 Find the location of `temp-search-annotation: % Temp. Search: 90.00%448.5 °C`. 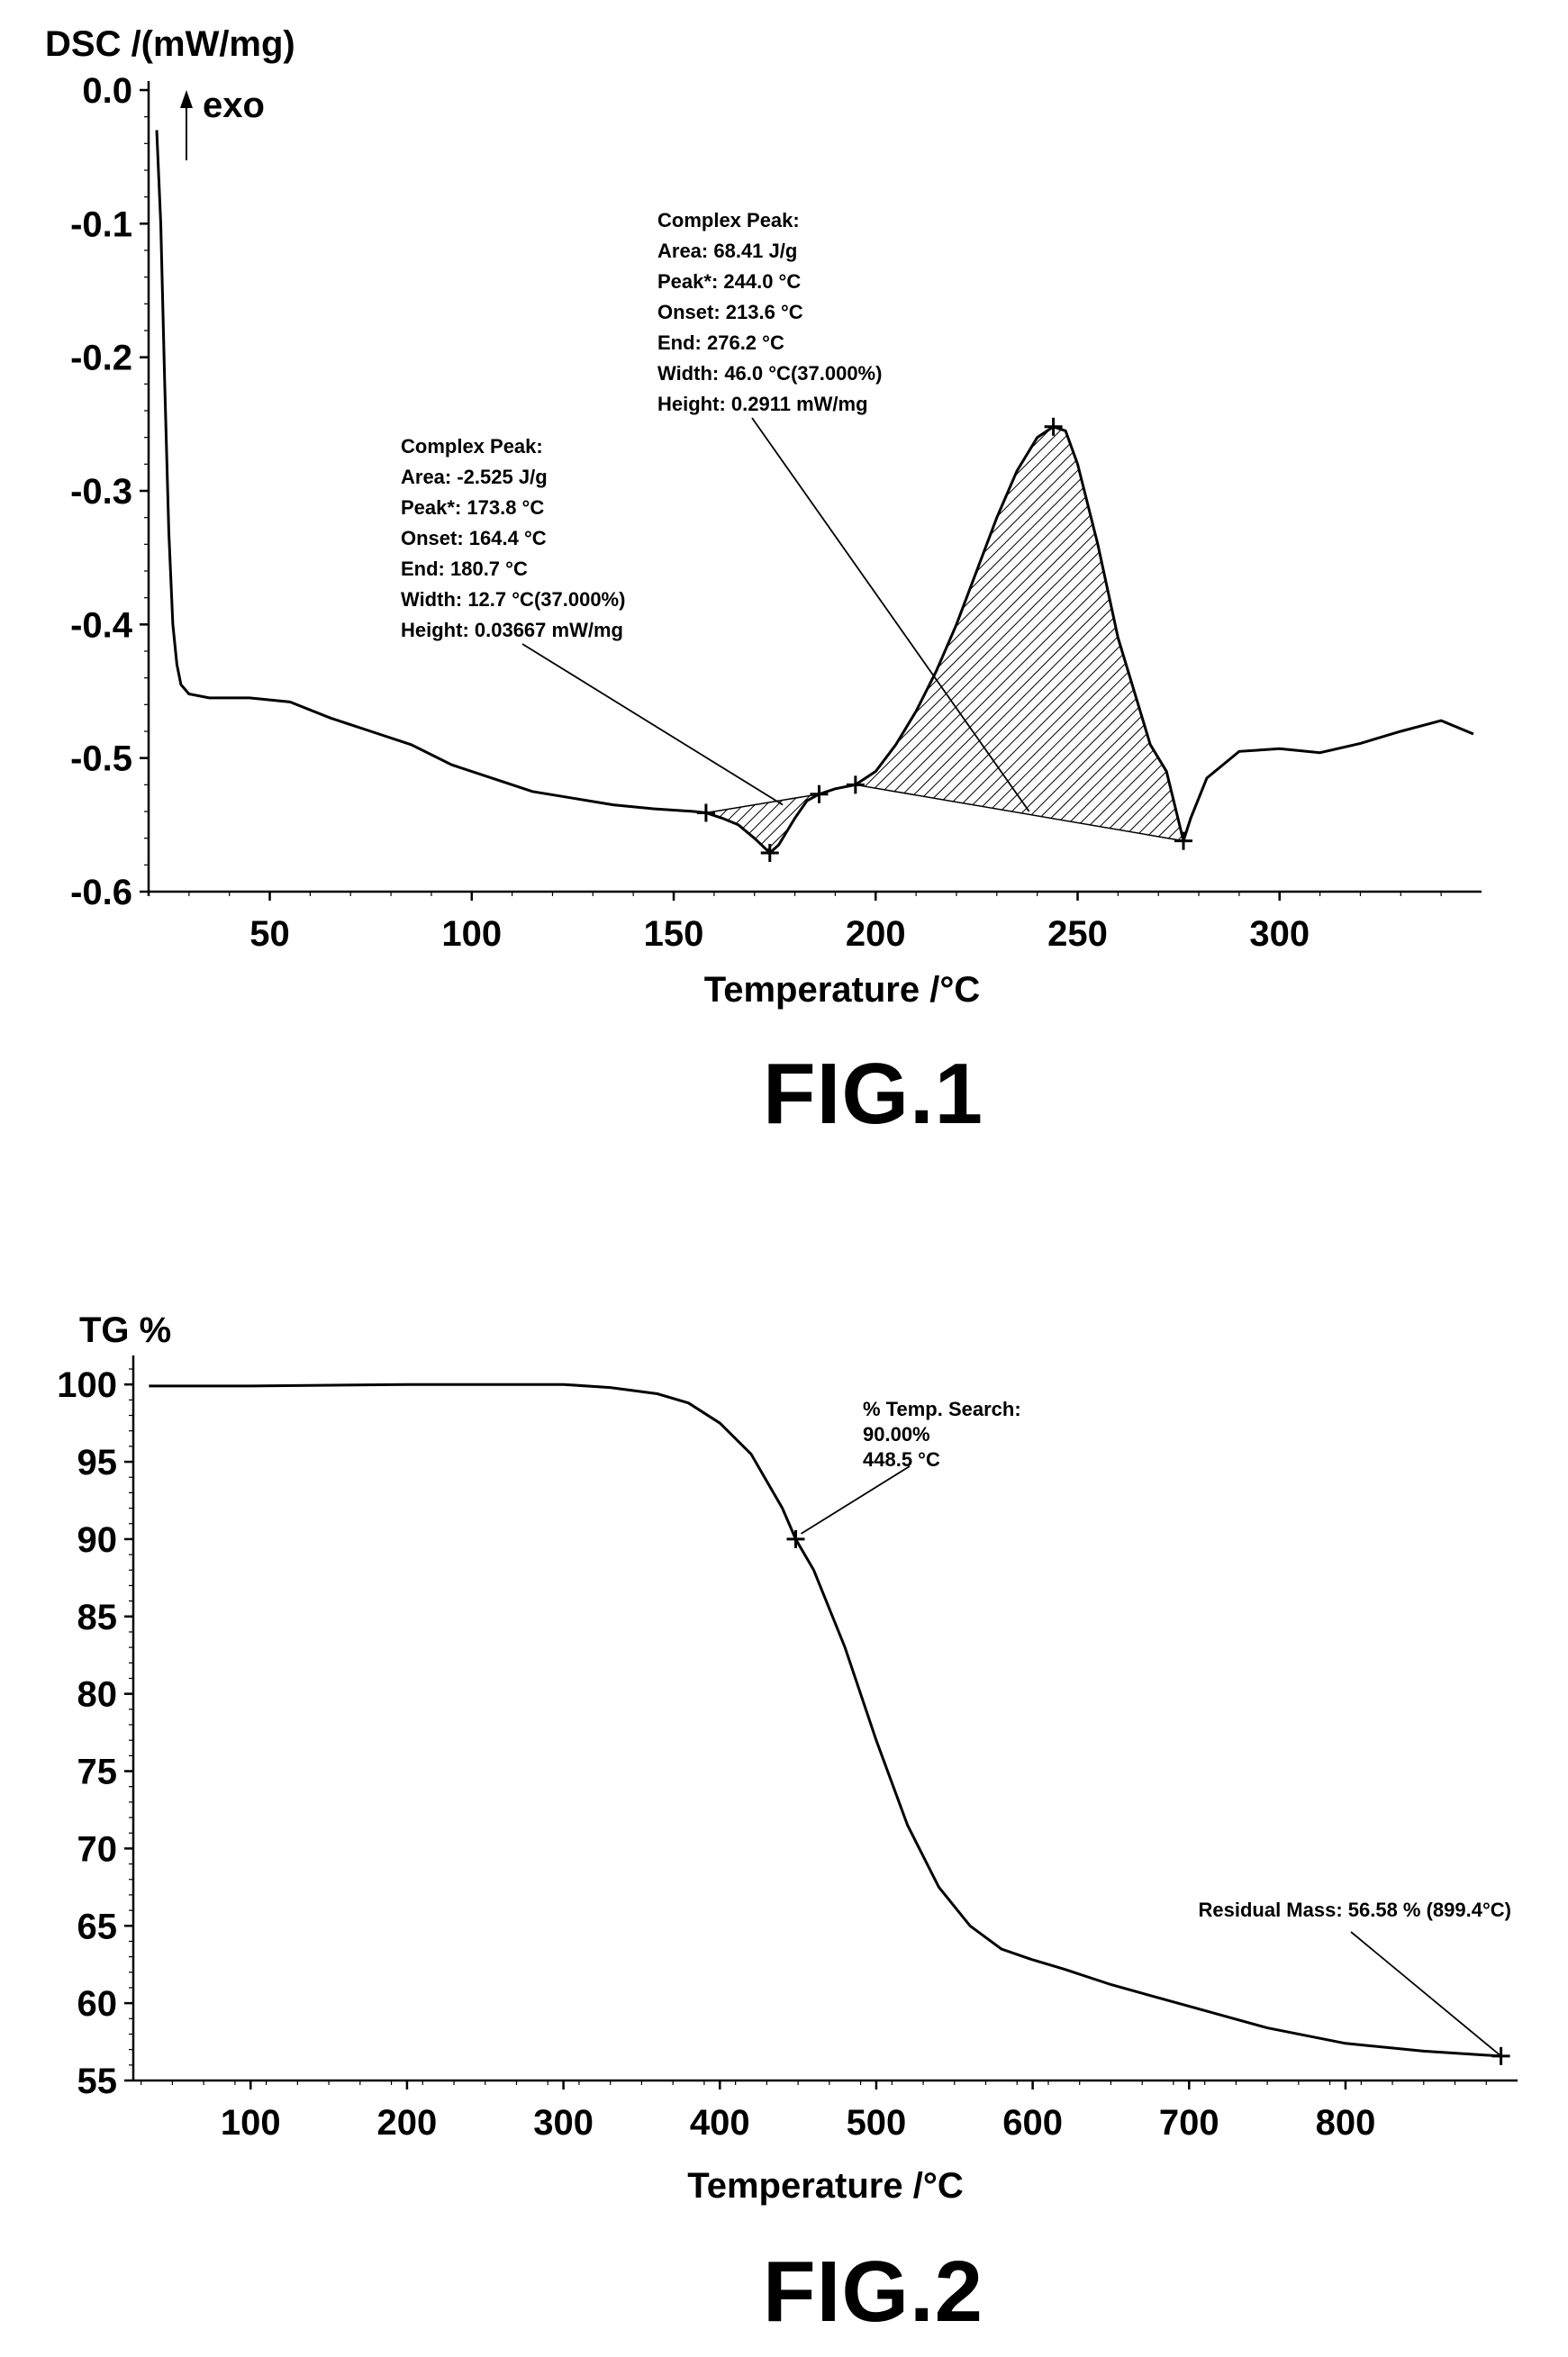

temp-search-annotation: % Temp. Search: 90.00%448.5 °C is located at coordinates (911, 1466).